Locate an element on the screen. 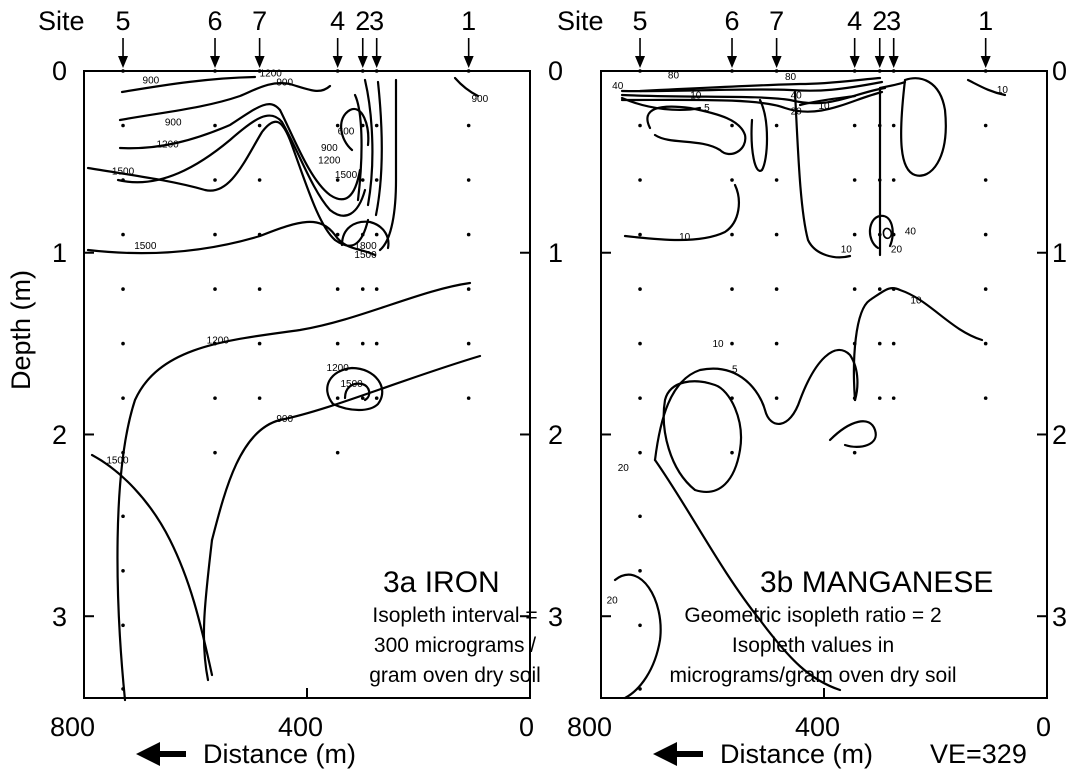 This screenshot has height=770, width=1074. iron-y-tick-1: 1 is located at coordinates (59, 253).